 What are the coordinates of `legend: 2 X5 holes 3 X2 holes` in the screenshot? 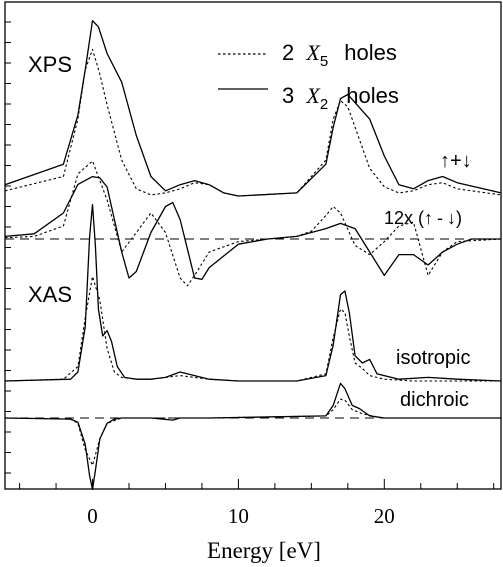 It's located at (308, 77).